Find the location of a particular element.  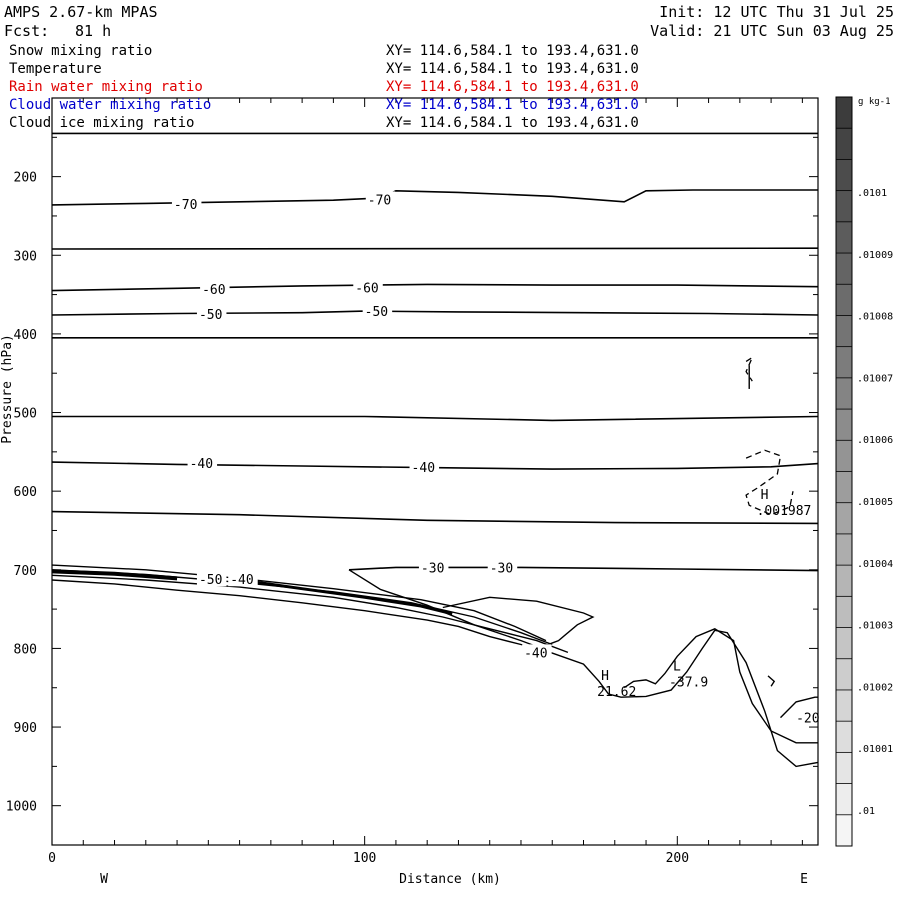

colorbar-frame is located at coordinates (844, 471).